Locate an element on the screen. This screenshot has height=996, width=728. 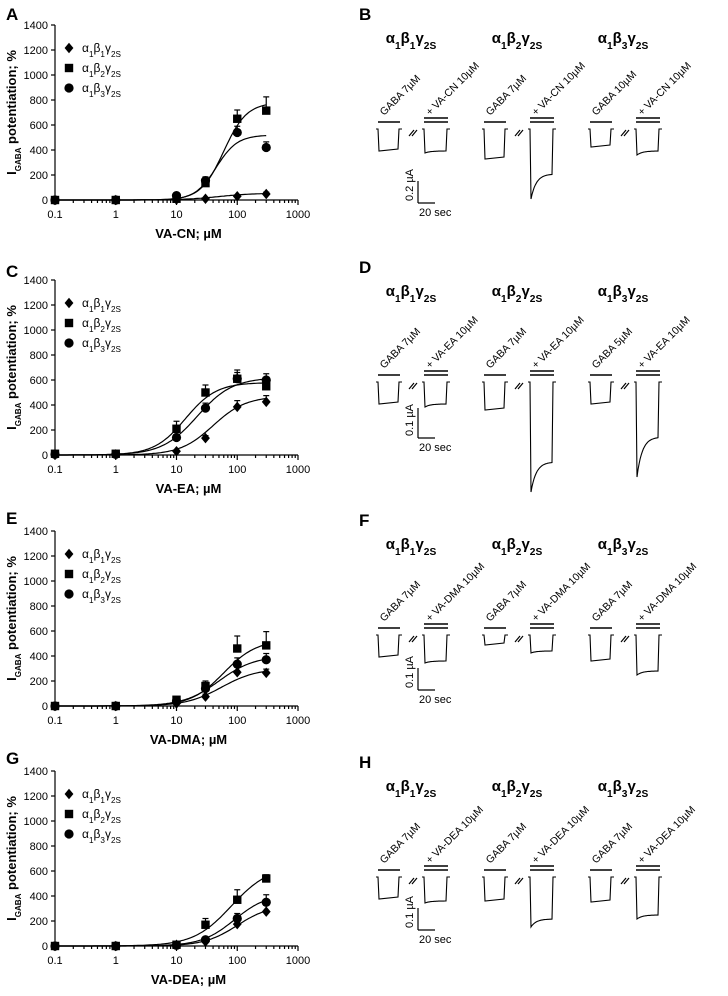
y-tick-label: 0 is located at coordinates (45, 456).